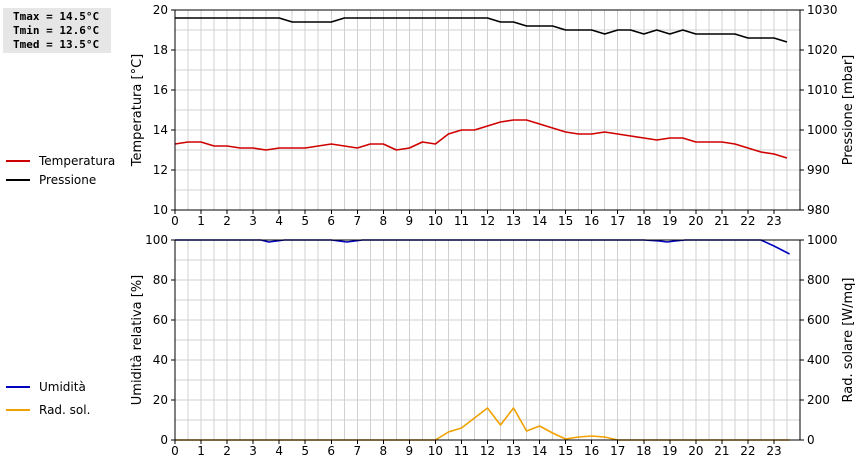 This screenshot has width=860, height=460. Describe the element at coordinates (818, 400) in the screenshot. I see `y2-tick-label: 200` at that location.